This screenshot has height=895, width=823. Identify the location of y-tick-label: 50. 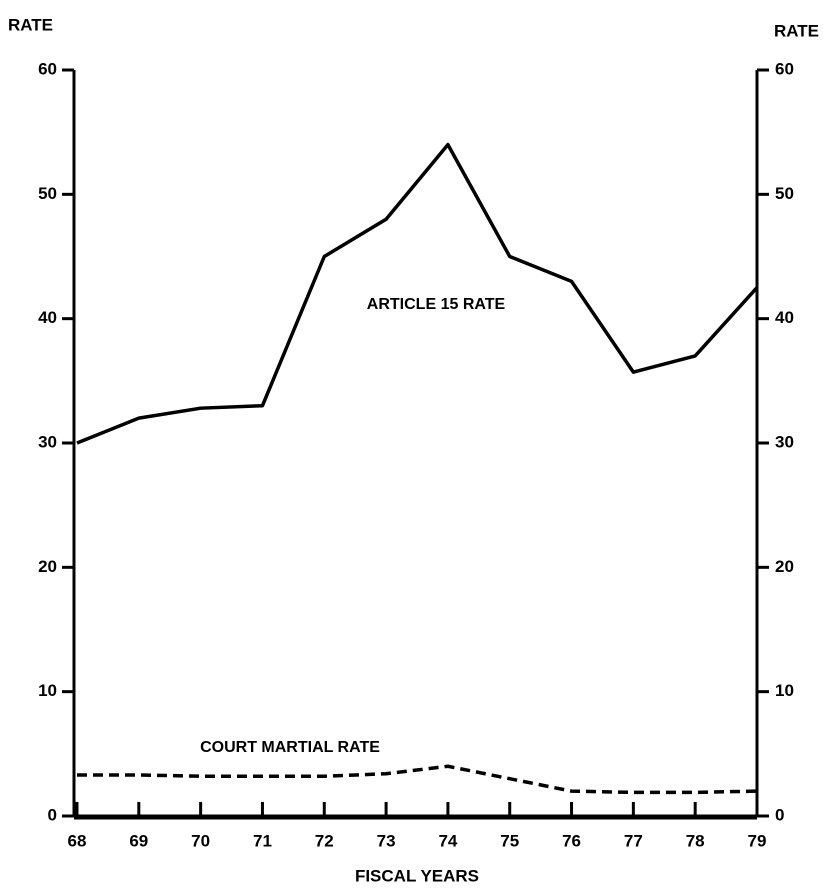
(47, 193).